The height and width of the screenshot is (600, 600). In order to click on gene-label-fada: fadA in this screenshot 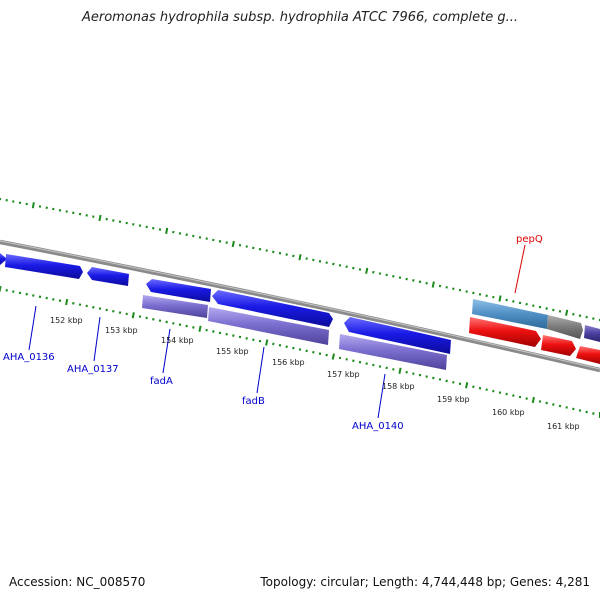, I will do `click(161, 381)`.